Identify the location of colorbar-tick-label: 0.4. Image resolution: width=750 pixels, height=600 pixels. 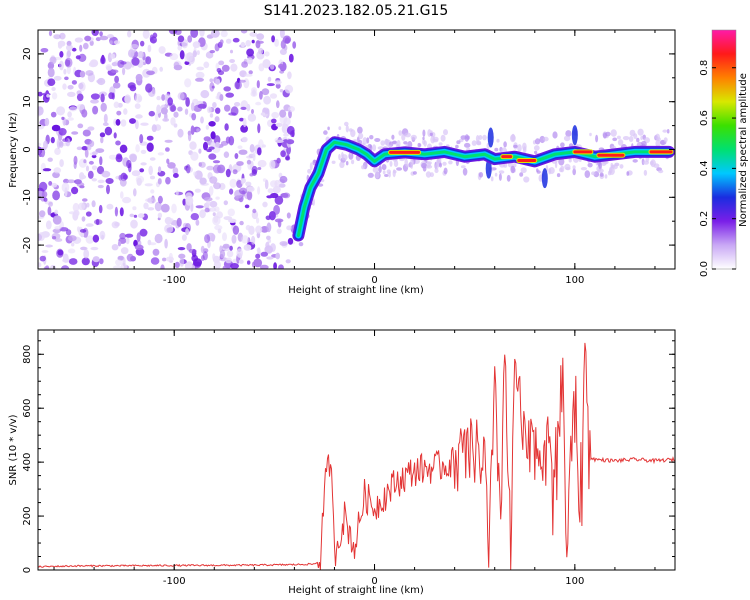
(704, 168).